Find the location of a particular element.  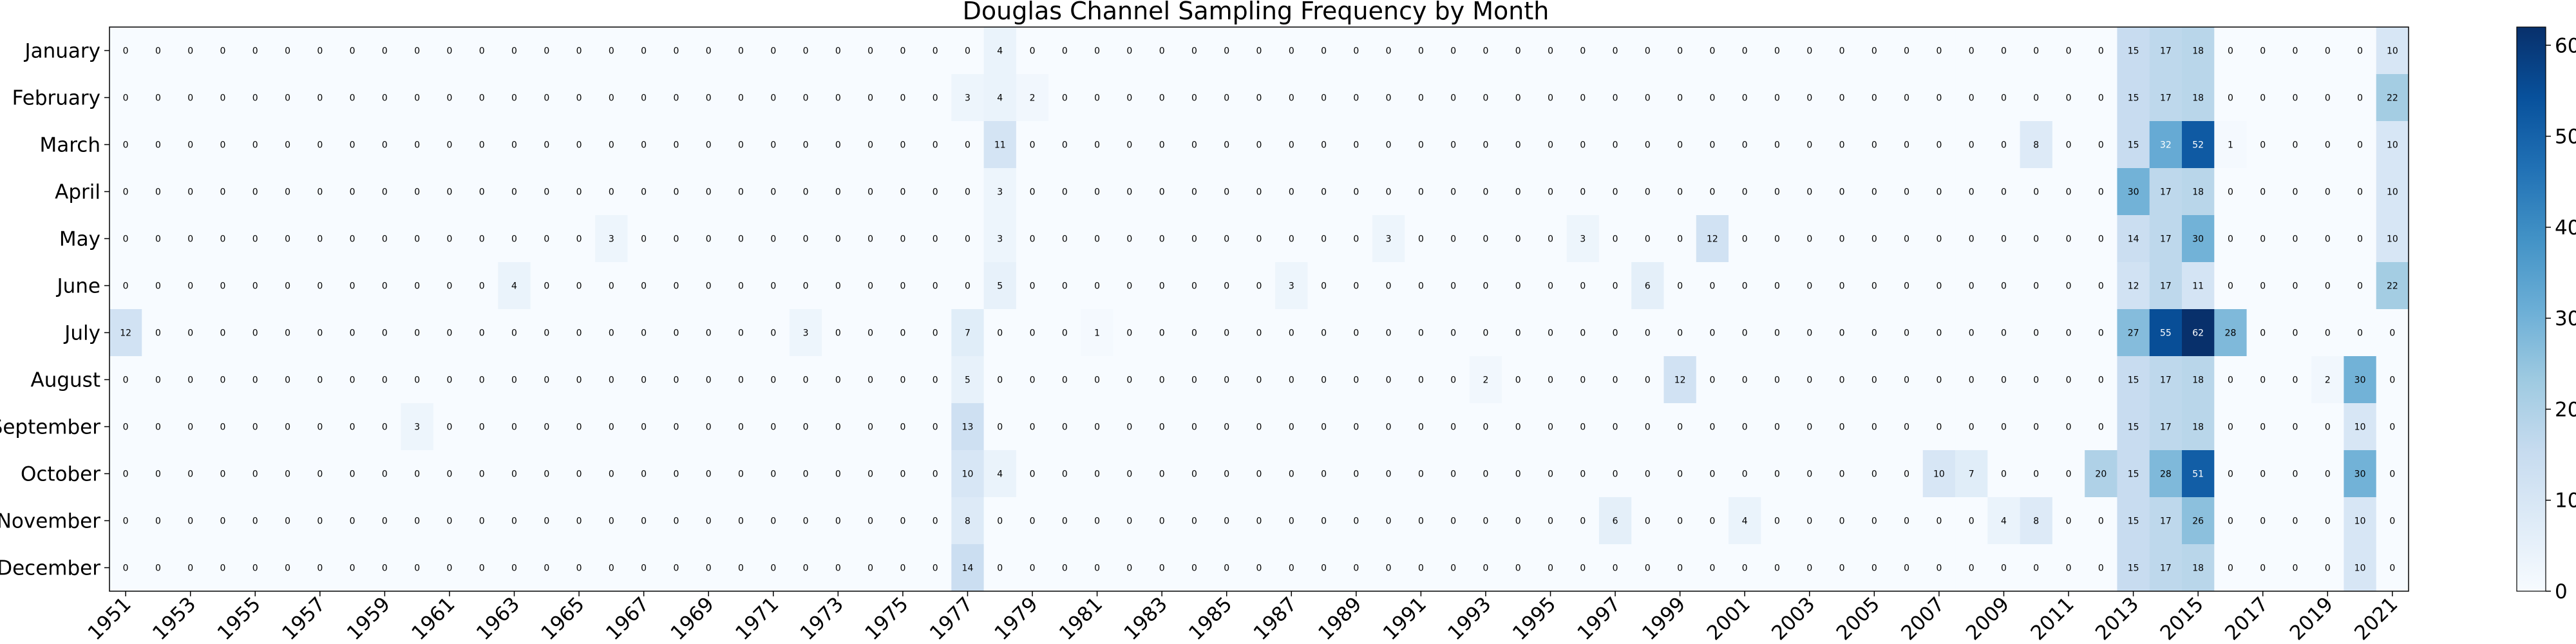

colorbar-tick-label: 40 is located at coordinates (2565, 228).